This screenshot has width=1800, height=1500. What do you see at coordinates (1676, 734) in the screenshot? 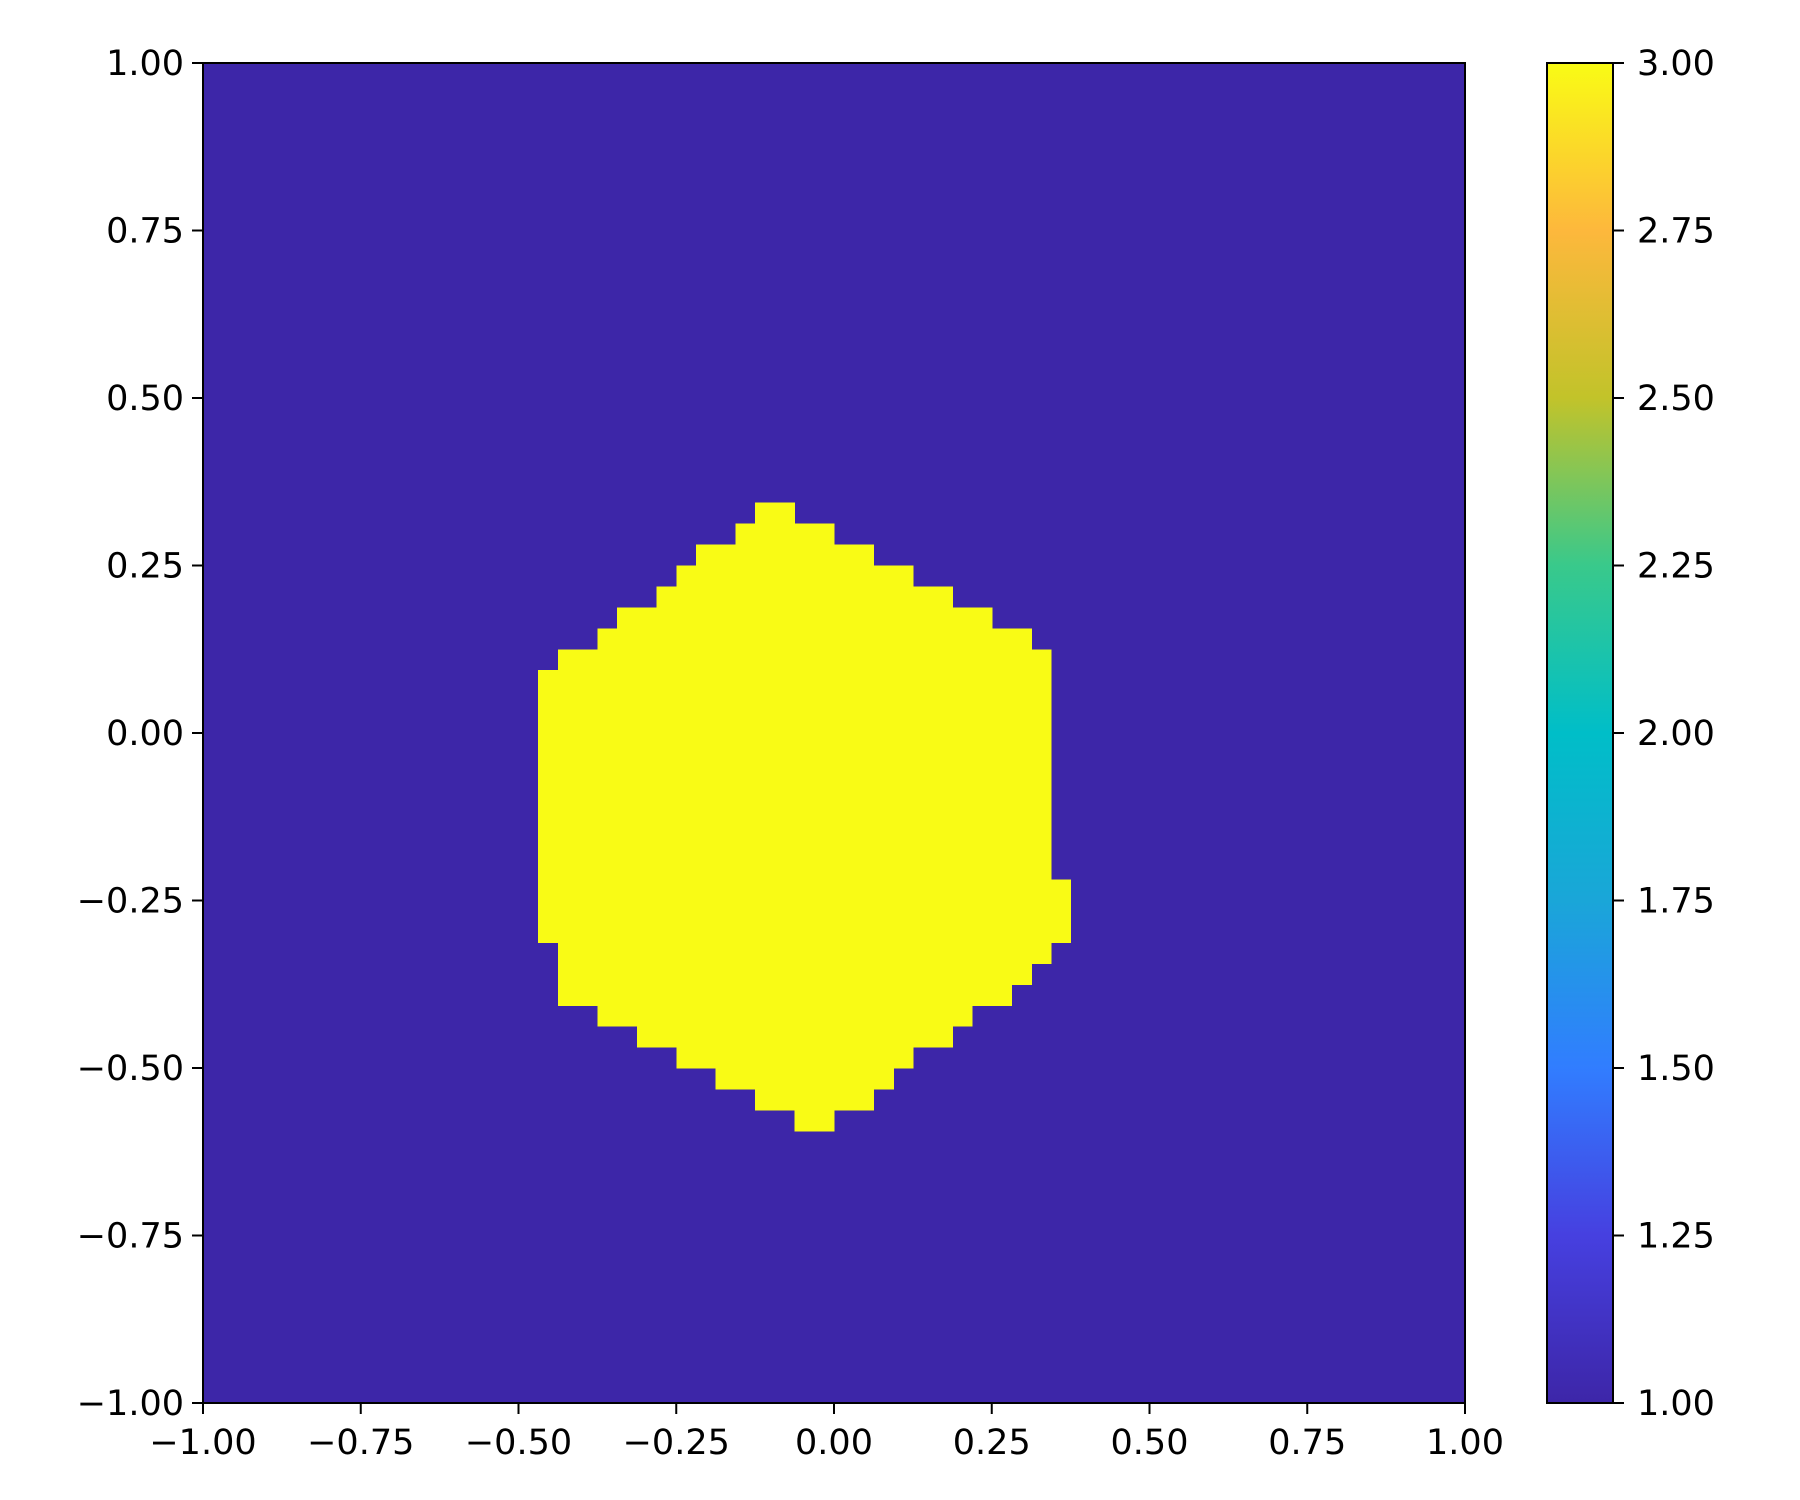
I see `colorbar-tick-label: 2.00` at bounding box center [1676, 734].